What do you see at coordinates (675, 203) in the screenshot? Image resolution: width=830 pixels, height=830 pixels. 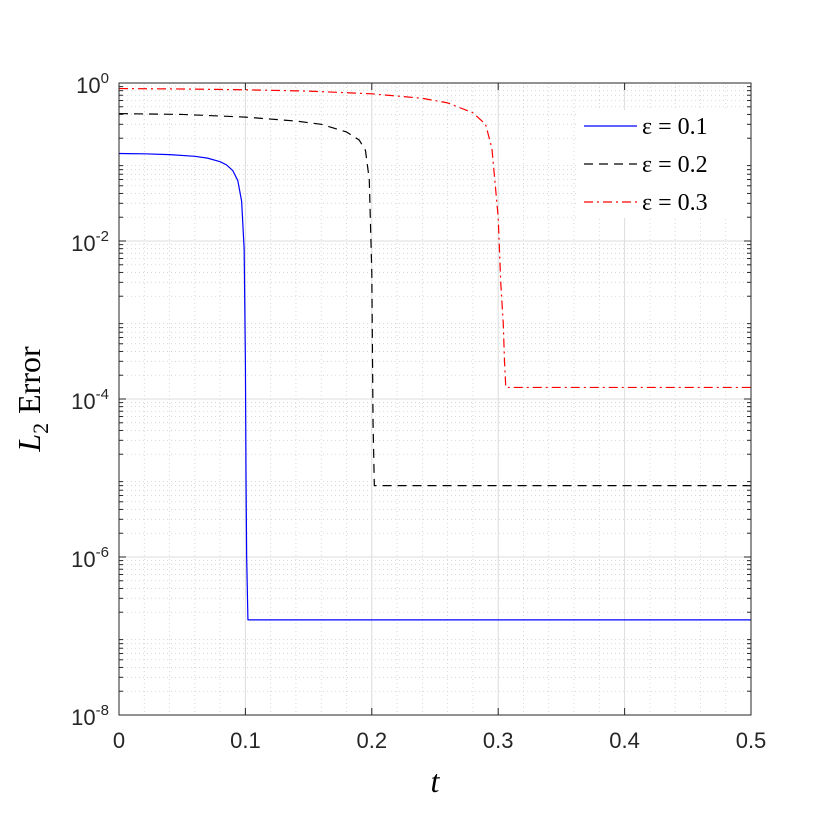 I see `legend-label-3: ε = 0.3` at bounding box center [675, 203].